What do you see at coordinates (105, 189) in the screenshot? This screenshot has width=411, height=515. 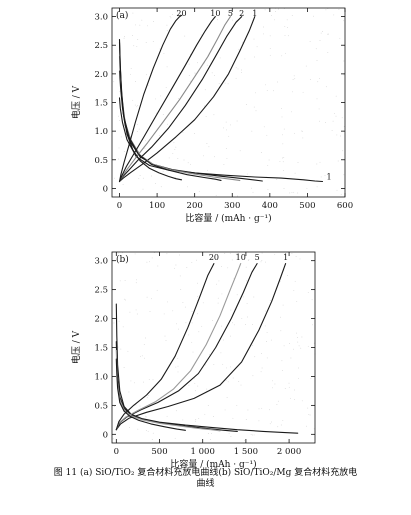 I see `chart-0-y-tick-label: 0` at bounding box center [105, 189].